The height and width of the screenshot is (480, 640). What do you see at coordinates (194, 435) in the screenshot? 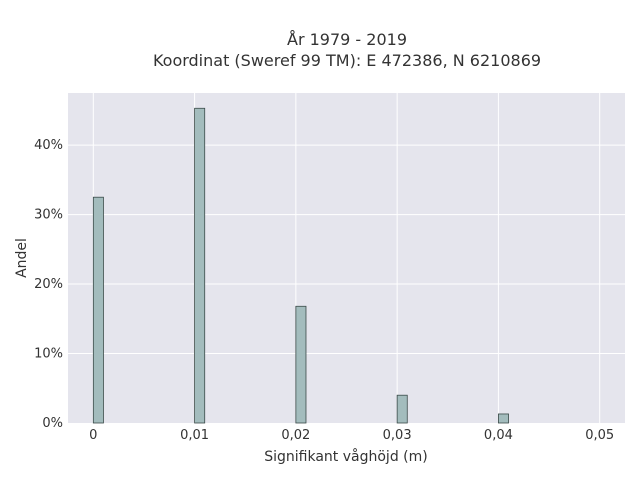
I see `x-tick-label: 0,01` at bounding box center [194, 435].